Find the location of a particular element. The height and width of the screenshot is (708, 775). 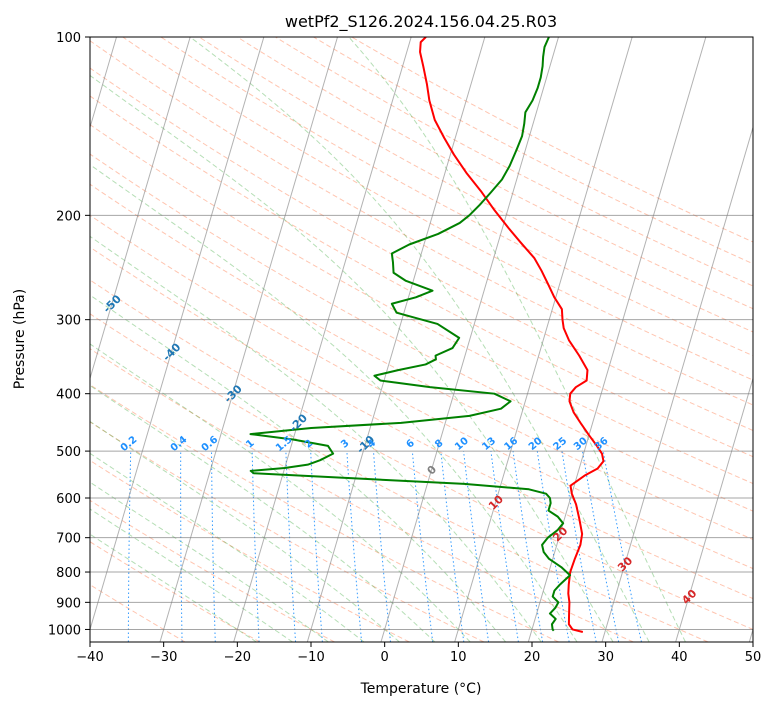

y-tick-label: 300 is located at coordinates (68, 321).